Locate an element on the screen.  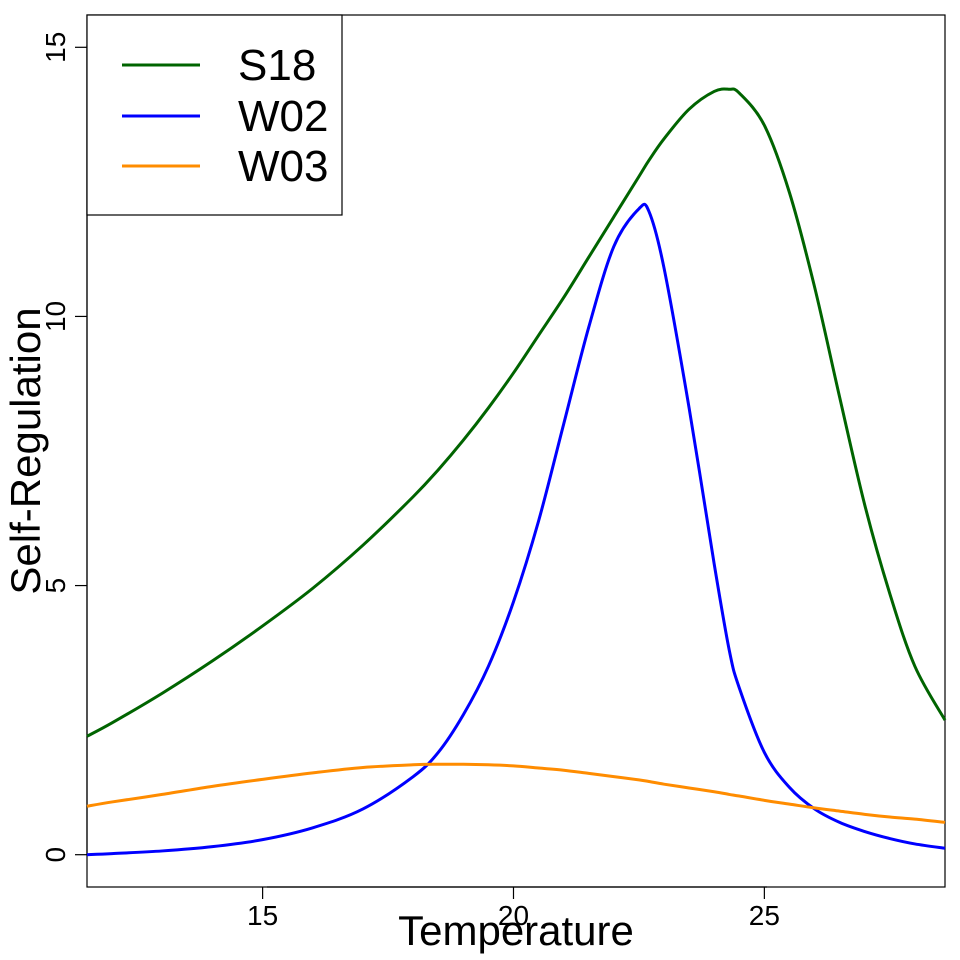
legend-label-w03: W03 is located at coordinates (283, 166).